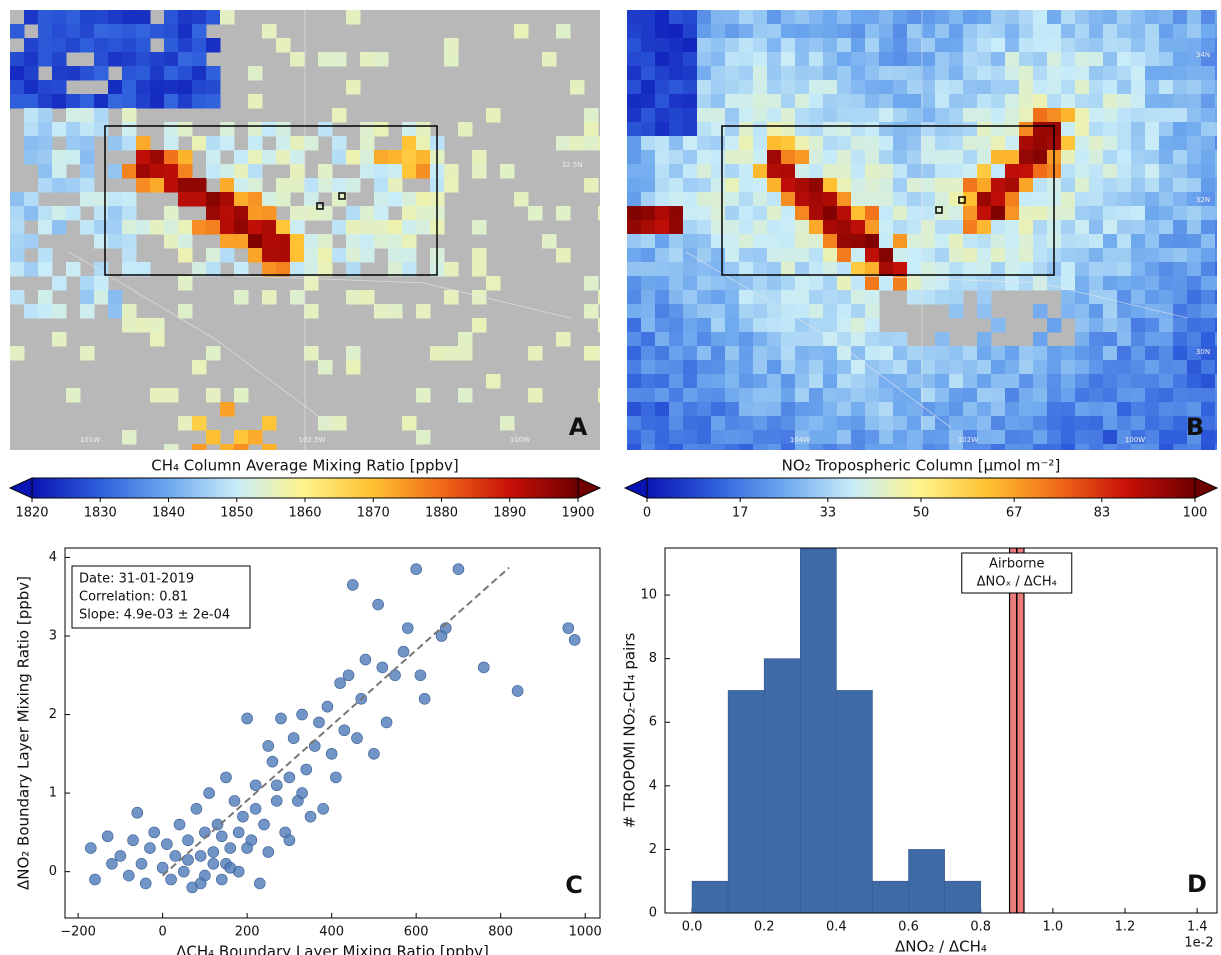 This screenshot has height=955, width=1221. I want to click on histogram-bar, so click(782, 785).